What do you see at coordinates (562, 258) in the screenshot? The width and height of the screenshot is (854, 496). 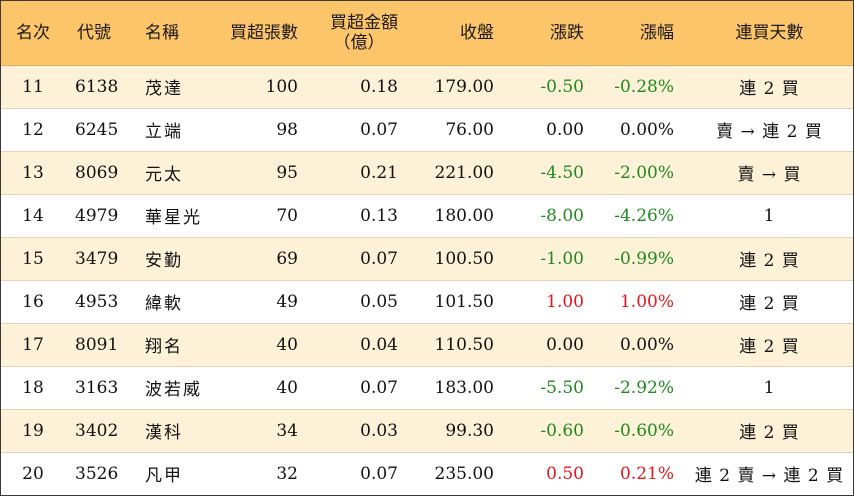 I see `cell-change: -1.00` at bounding box center [562, 258].